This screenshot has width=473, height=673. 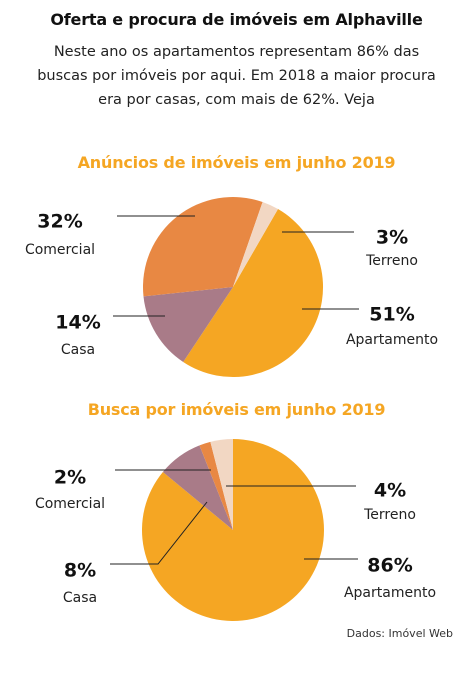 What do you see at coordinates (390, 491) in the screenshot?
I see `data-label-terreno: 4%` at bounding box center [390, 491].